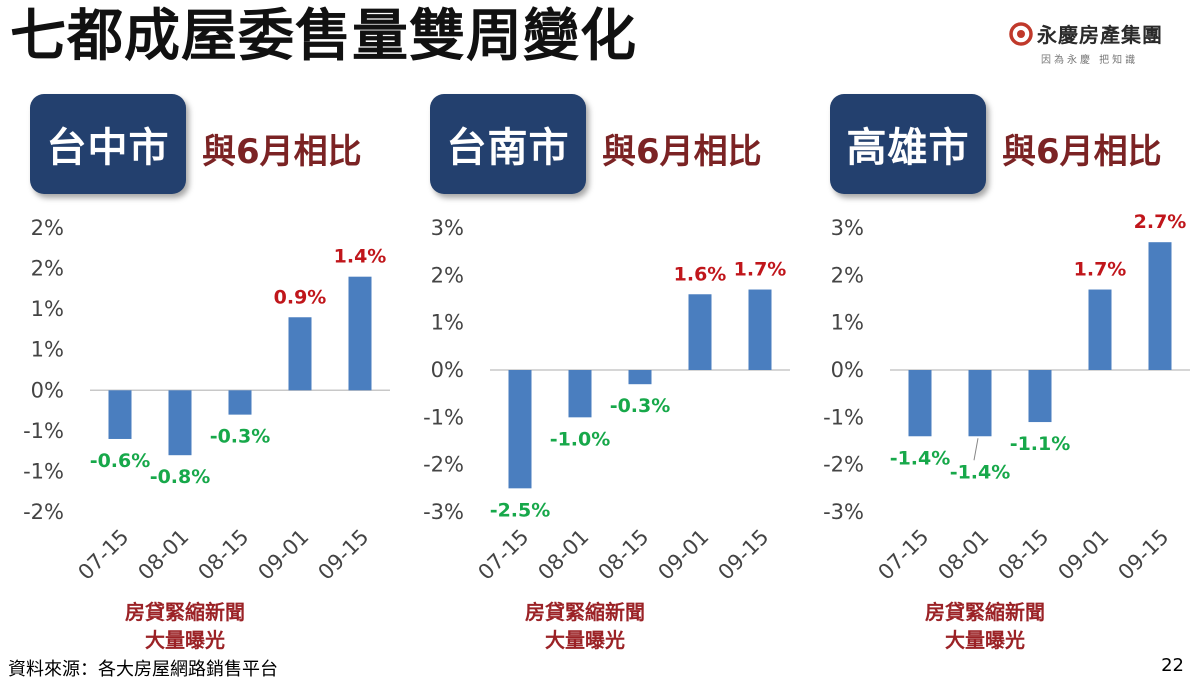 Image resolution: width=1200 pixels, height=681 pixels. What do you see at coordinates (180, 477) in the screenshot?
I see `data-label: -0.8%` at bounding box center [180, 477].